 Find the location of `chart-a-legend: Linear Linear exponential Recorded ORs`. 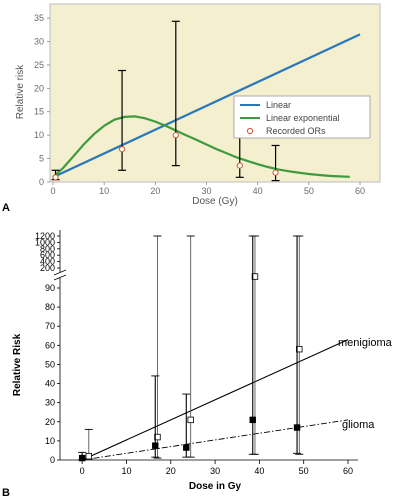

chart-a-legend: Linear Linear exponential Recorded ORs is located at coordinates (302, 117).